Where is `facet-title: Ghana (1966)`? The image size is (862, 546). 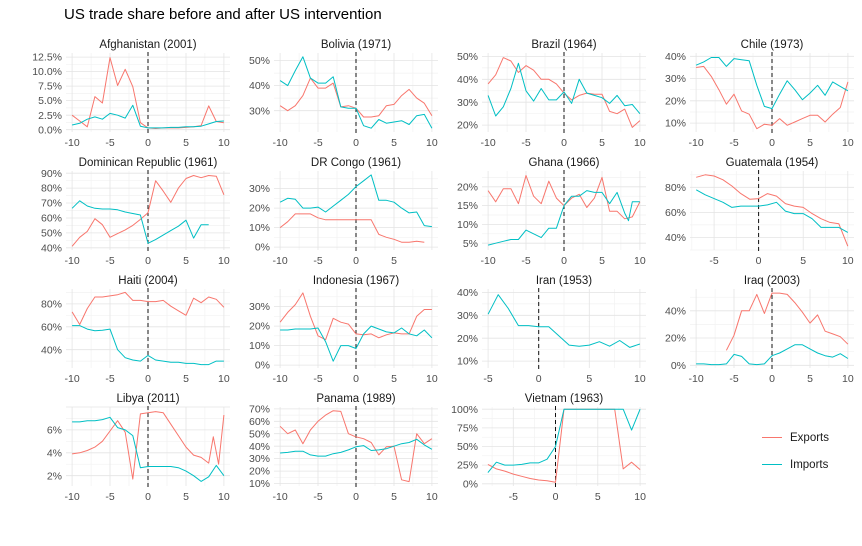 facet-title: Ghana (1966) is located at coordinates (564, 163).